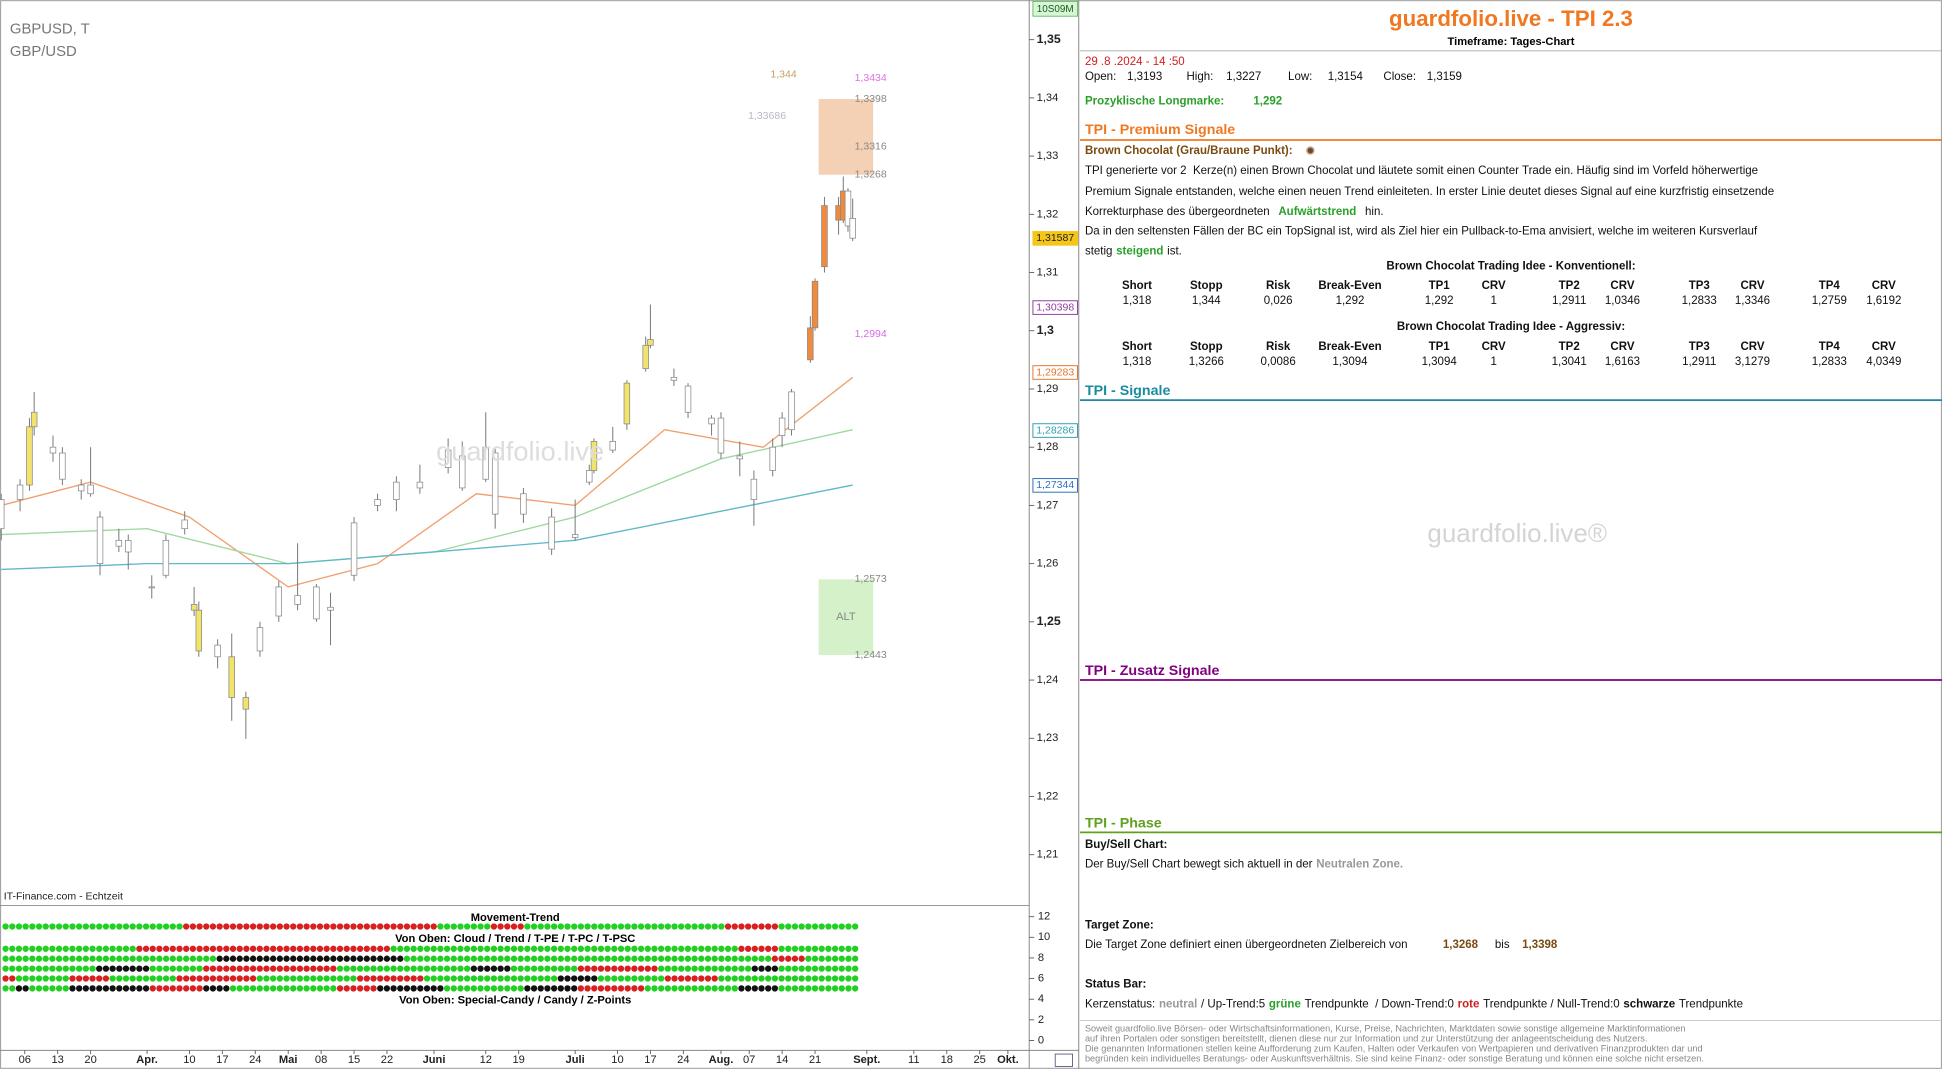 The width and height of the screenshot is (1942, 1069). Describe the element at coordinates (1310, 150) in the screenshot. I see `signal-icon` at that location.